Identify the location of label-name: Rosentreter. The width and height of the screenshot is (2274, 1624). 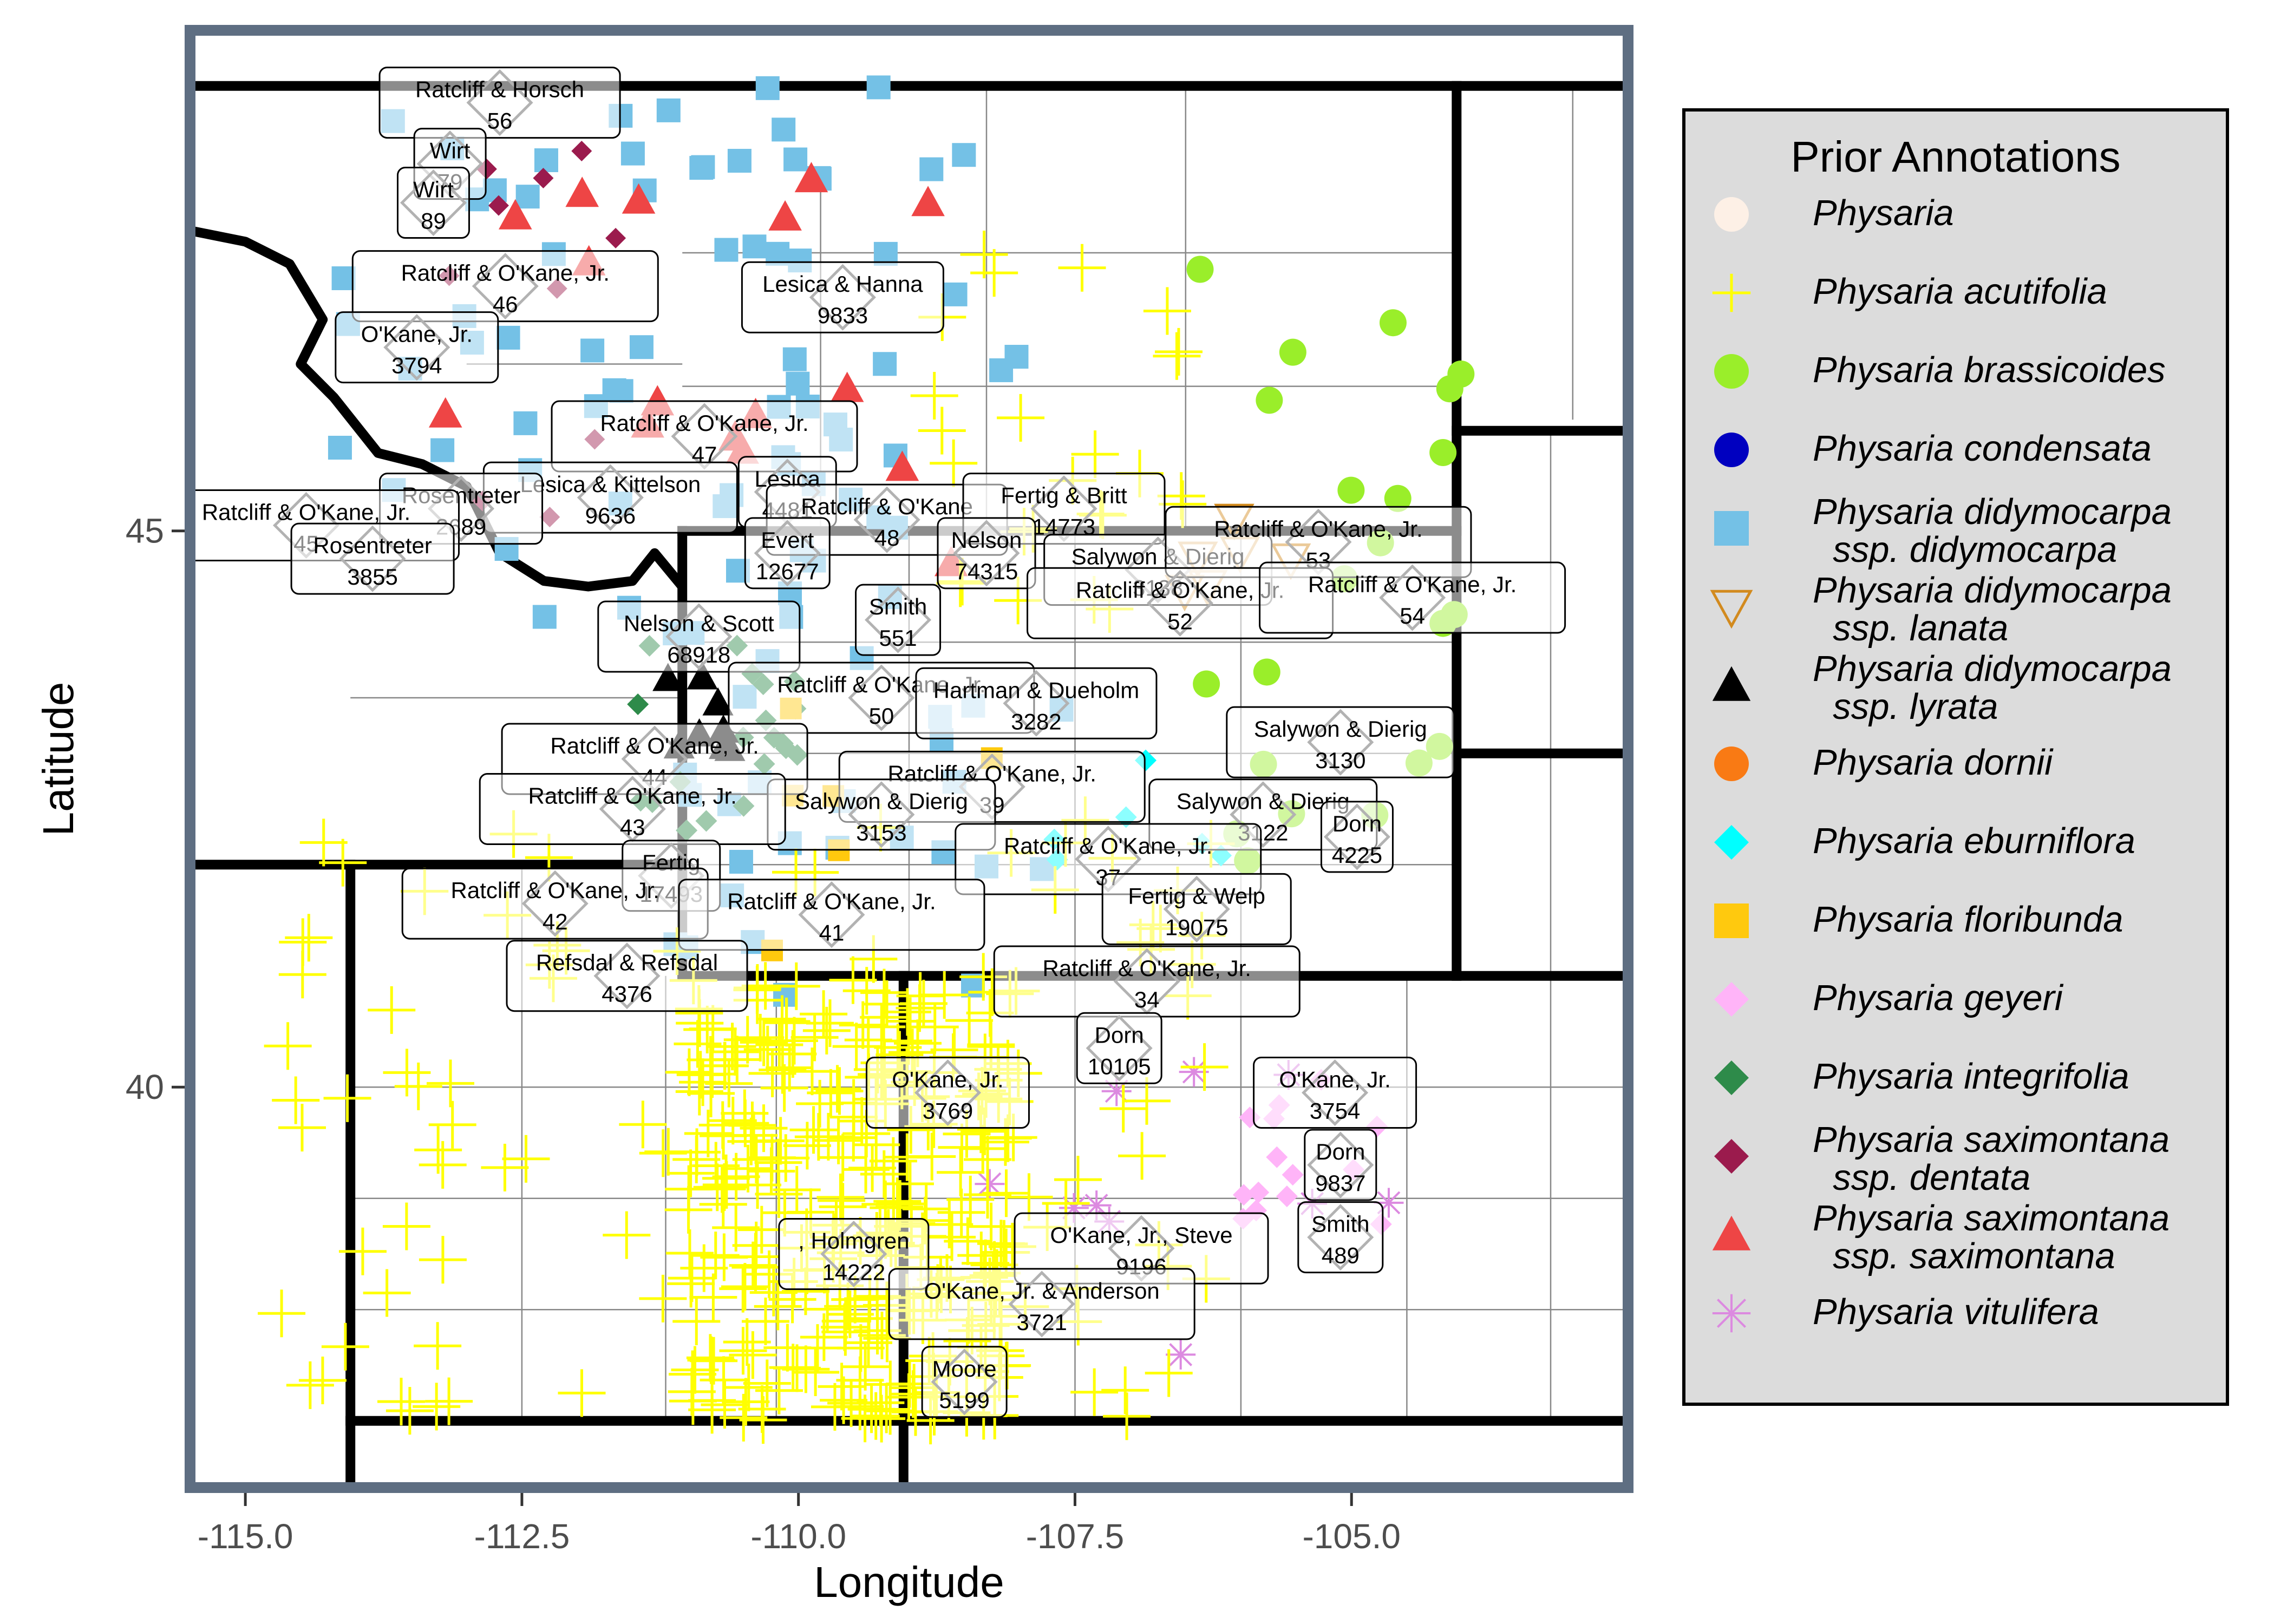
(373, 545).